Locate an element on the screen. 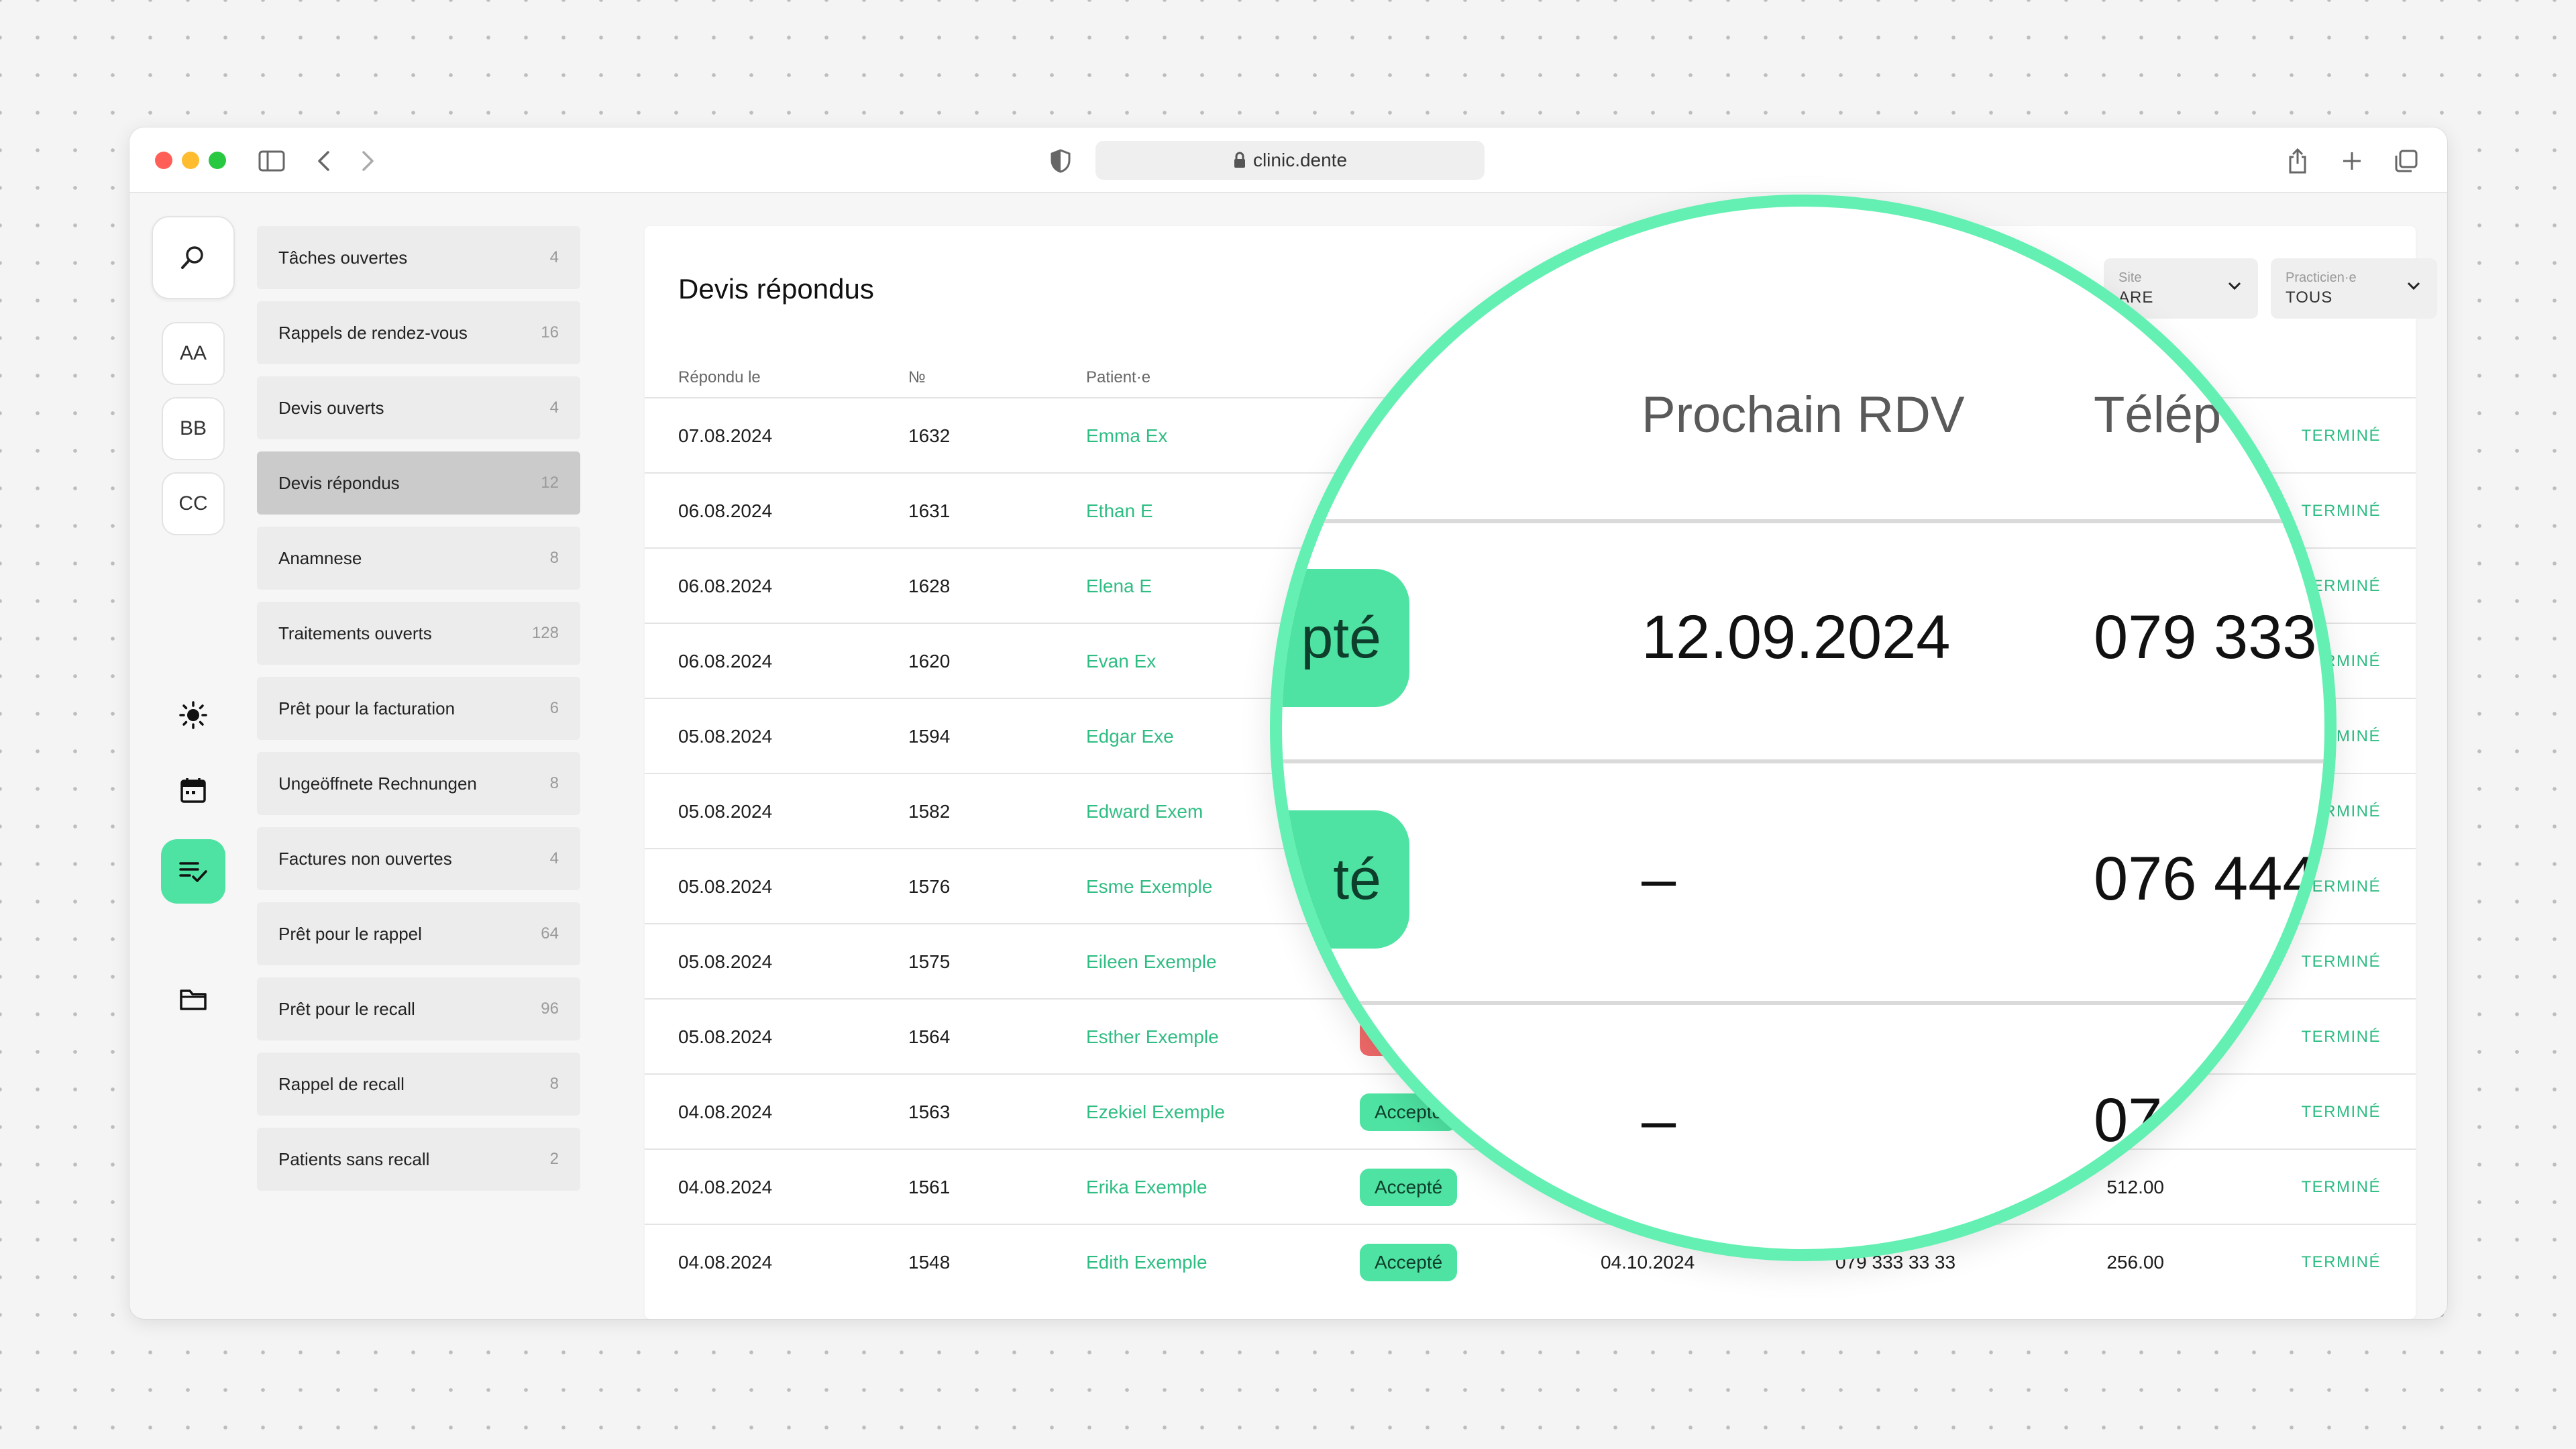  patient-link: Evan Ex is located at coordinates (1121, 661).